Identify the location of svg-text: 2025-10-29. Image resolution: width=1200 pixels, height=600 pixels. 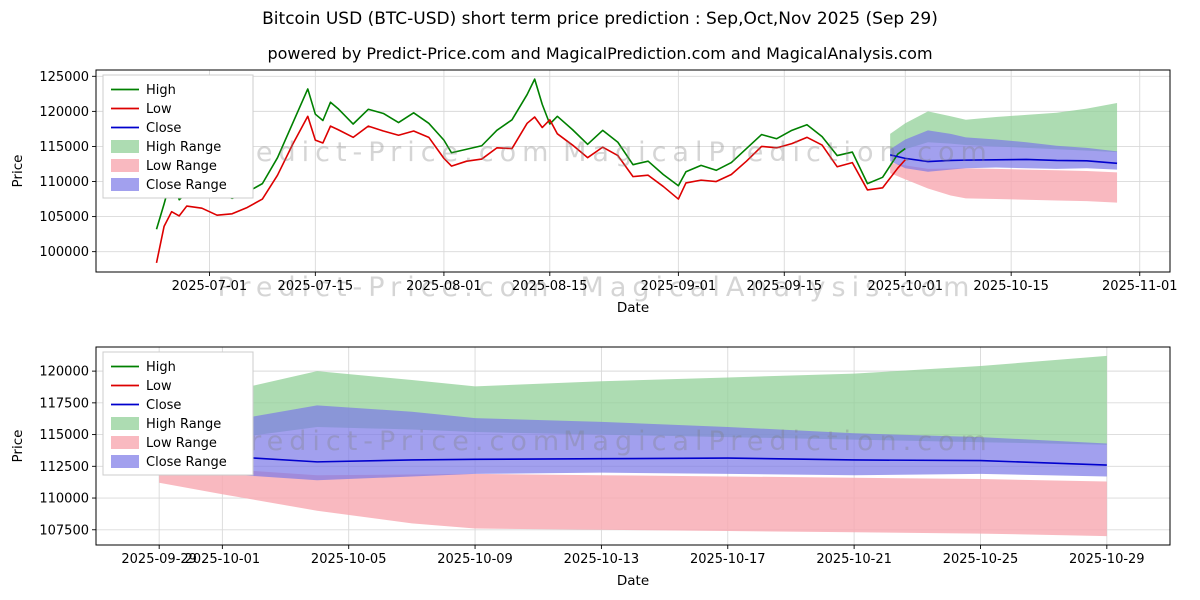
(1107, 559).